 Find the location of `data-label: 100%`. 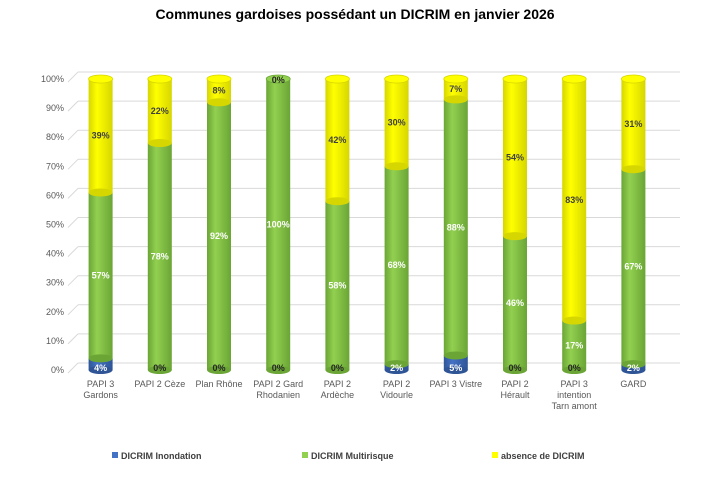

data-label: 100% is located at coordinates (278, 225).